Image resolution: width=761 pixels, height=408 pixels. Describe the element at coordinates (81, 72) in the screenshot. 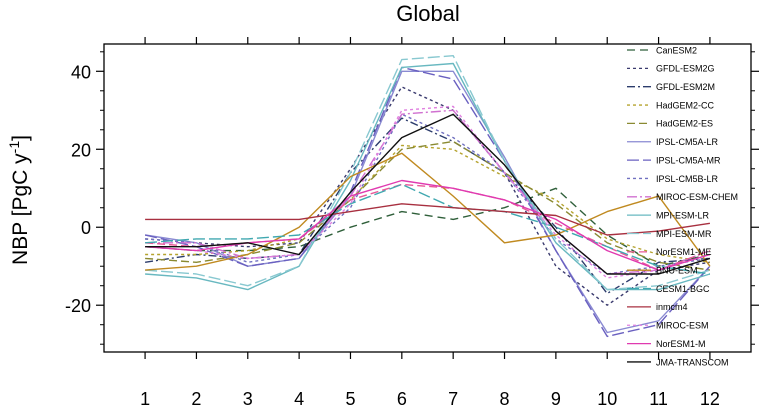

I see `y-tick-label: 40` at that location.